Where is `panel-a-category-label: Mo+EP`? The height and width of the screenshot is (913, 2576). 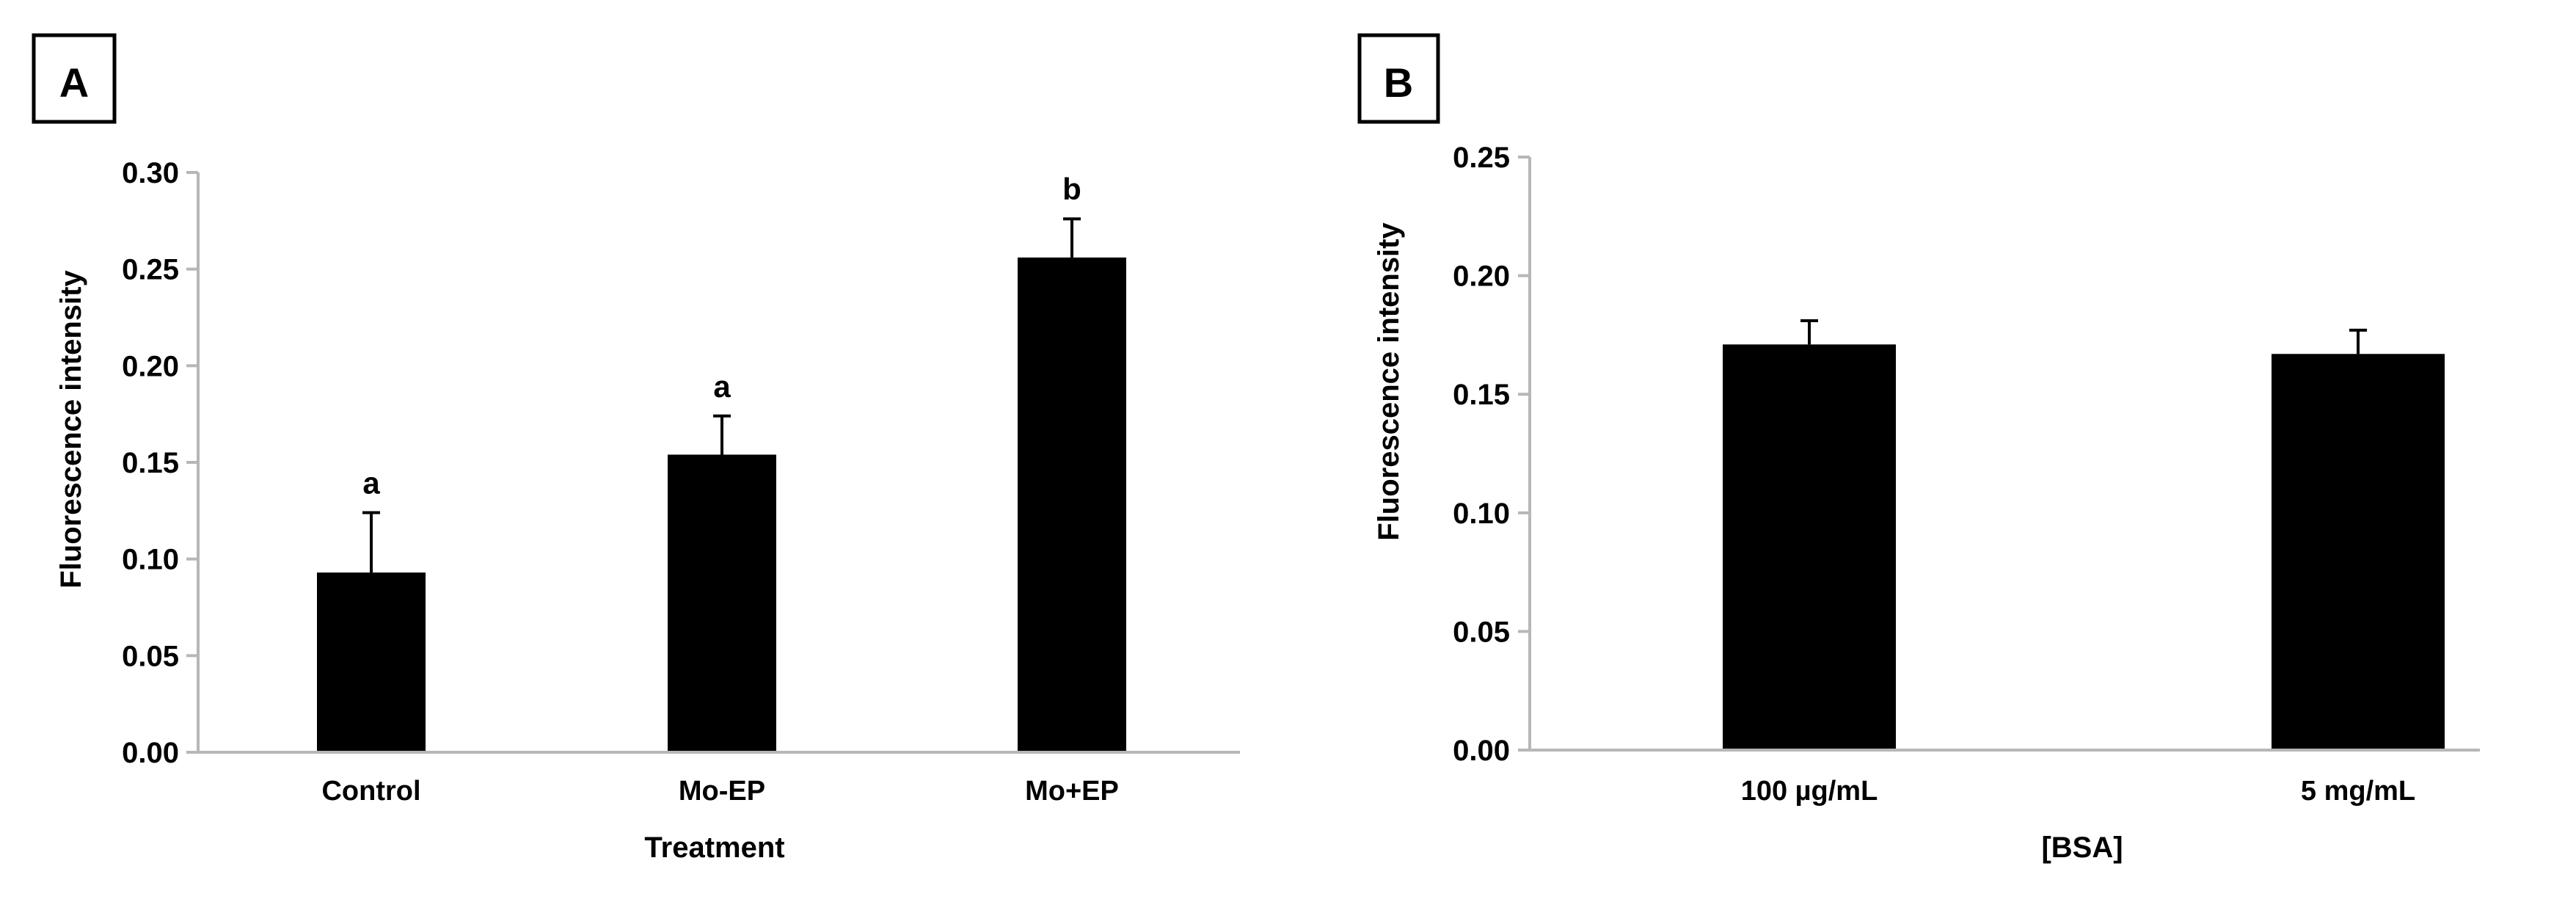 panel-a-category-label: Mo+EP is located at coordinates (1072, 792).